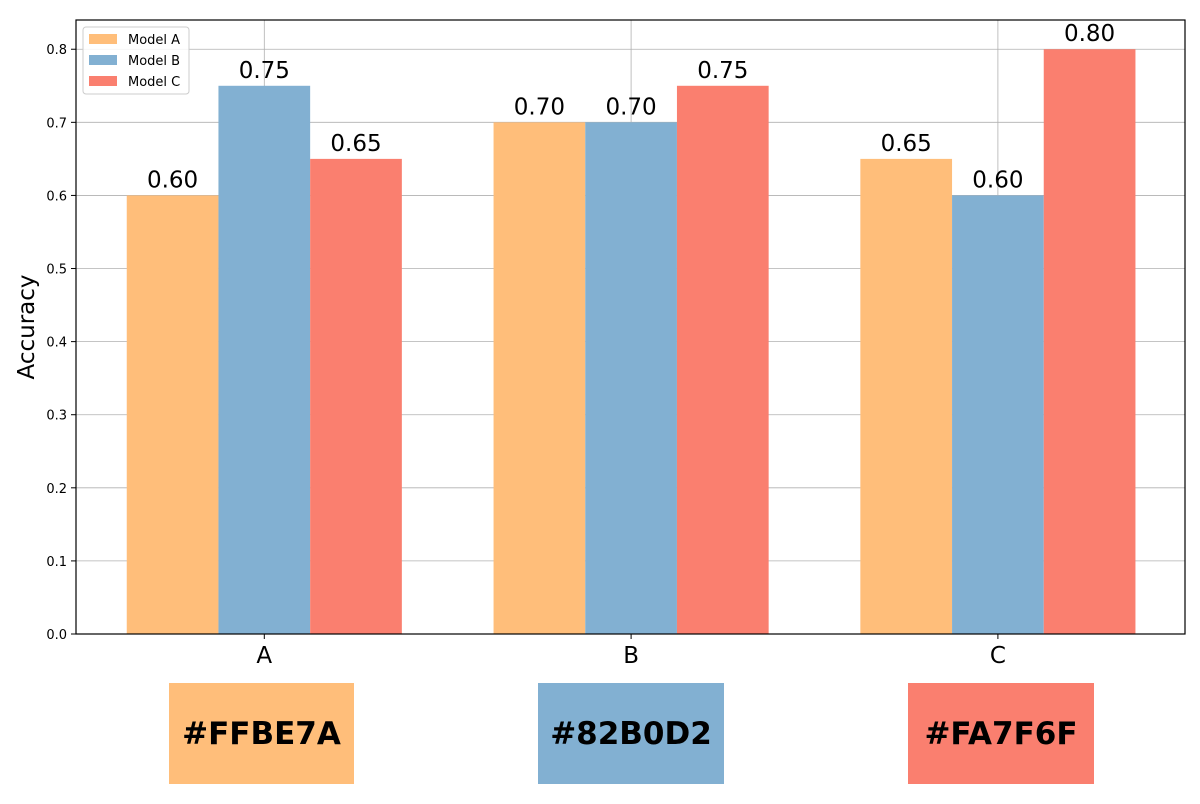  What do you see at coordinates (264, 656) in the screenshot?
I see `x-tick-label: A` at bounding box center [264, 656].